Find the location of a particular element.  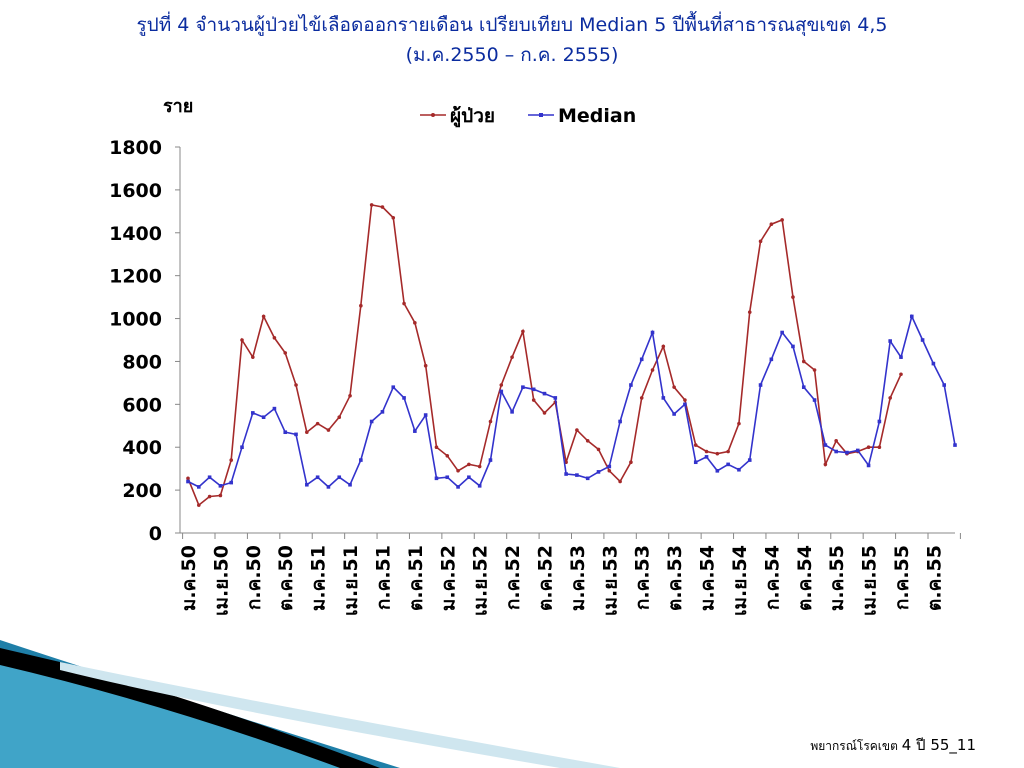

x-tick-label: ก.ค.53 is located at coordinates (643, 577).